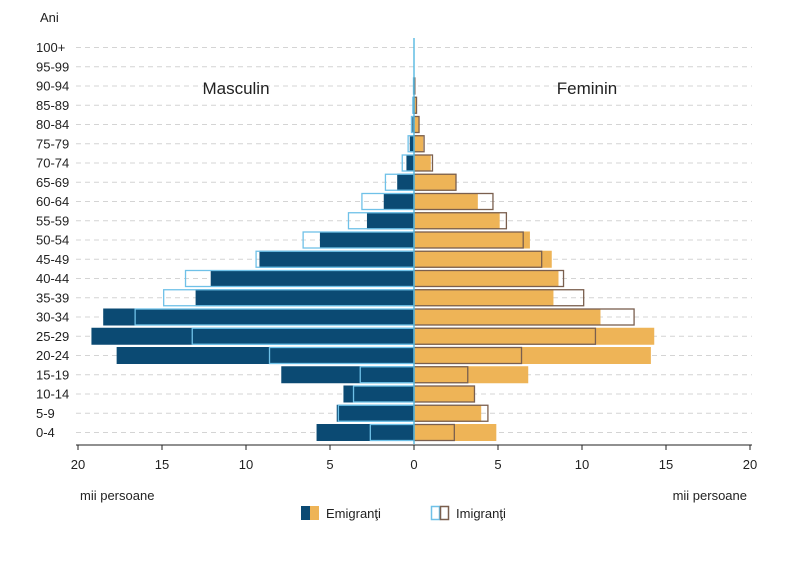  I want to click on side-label-masculin: Masculin, so click(235, 88).